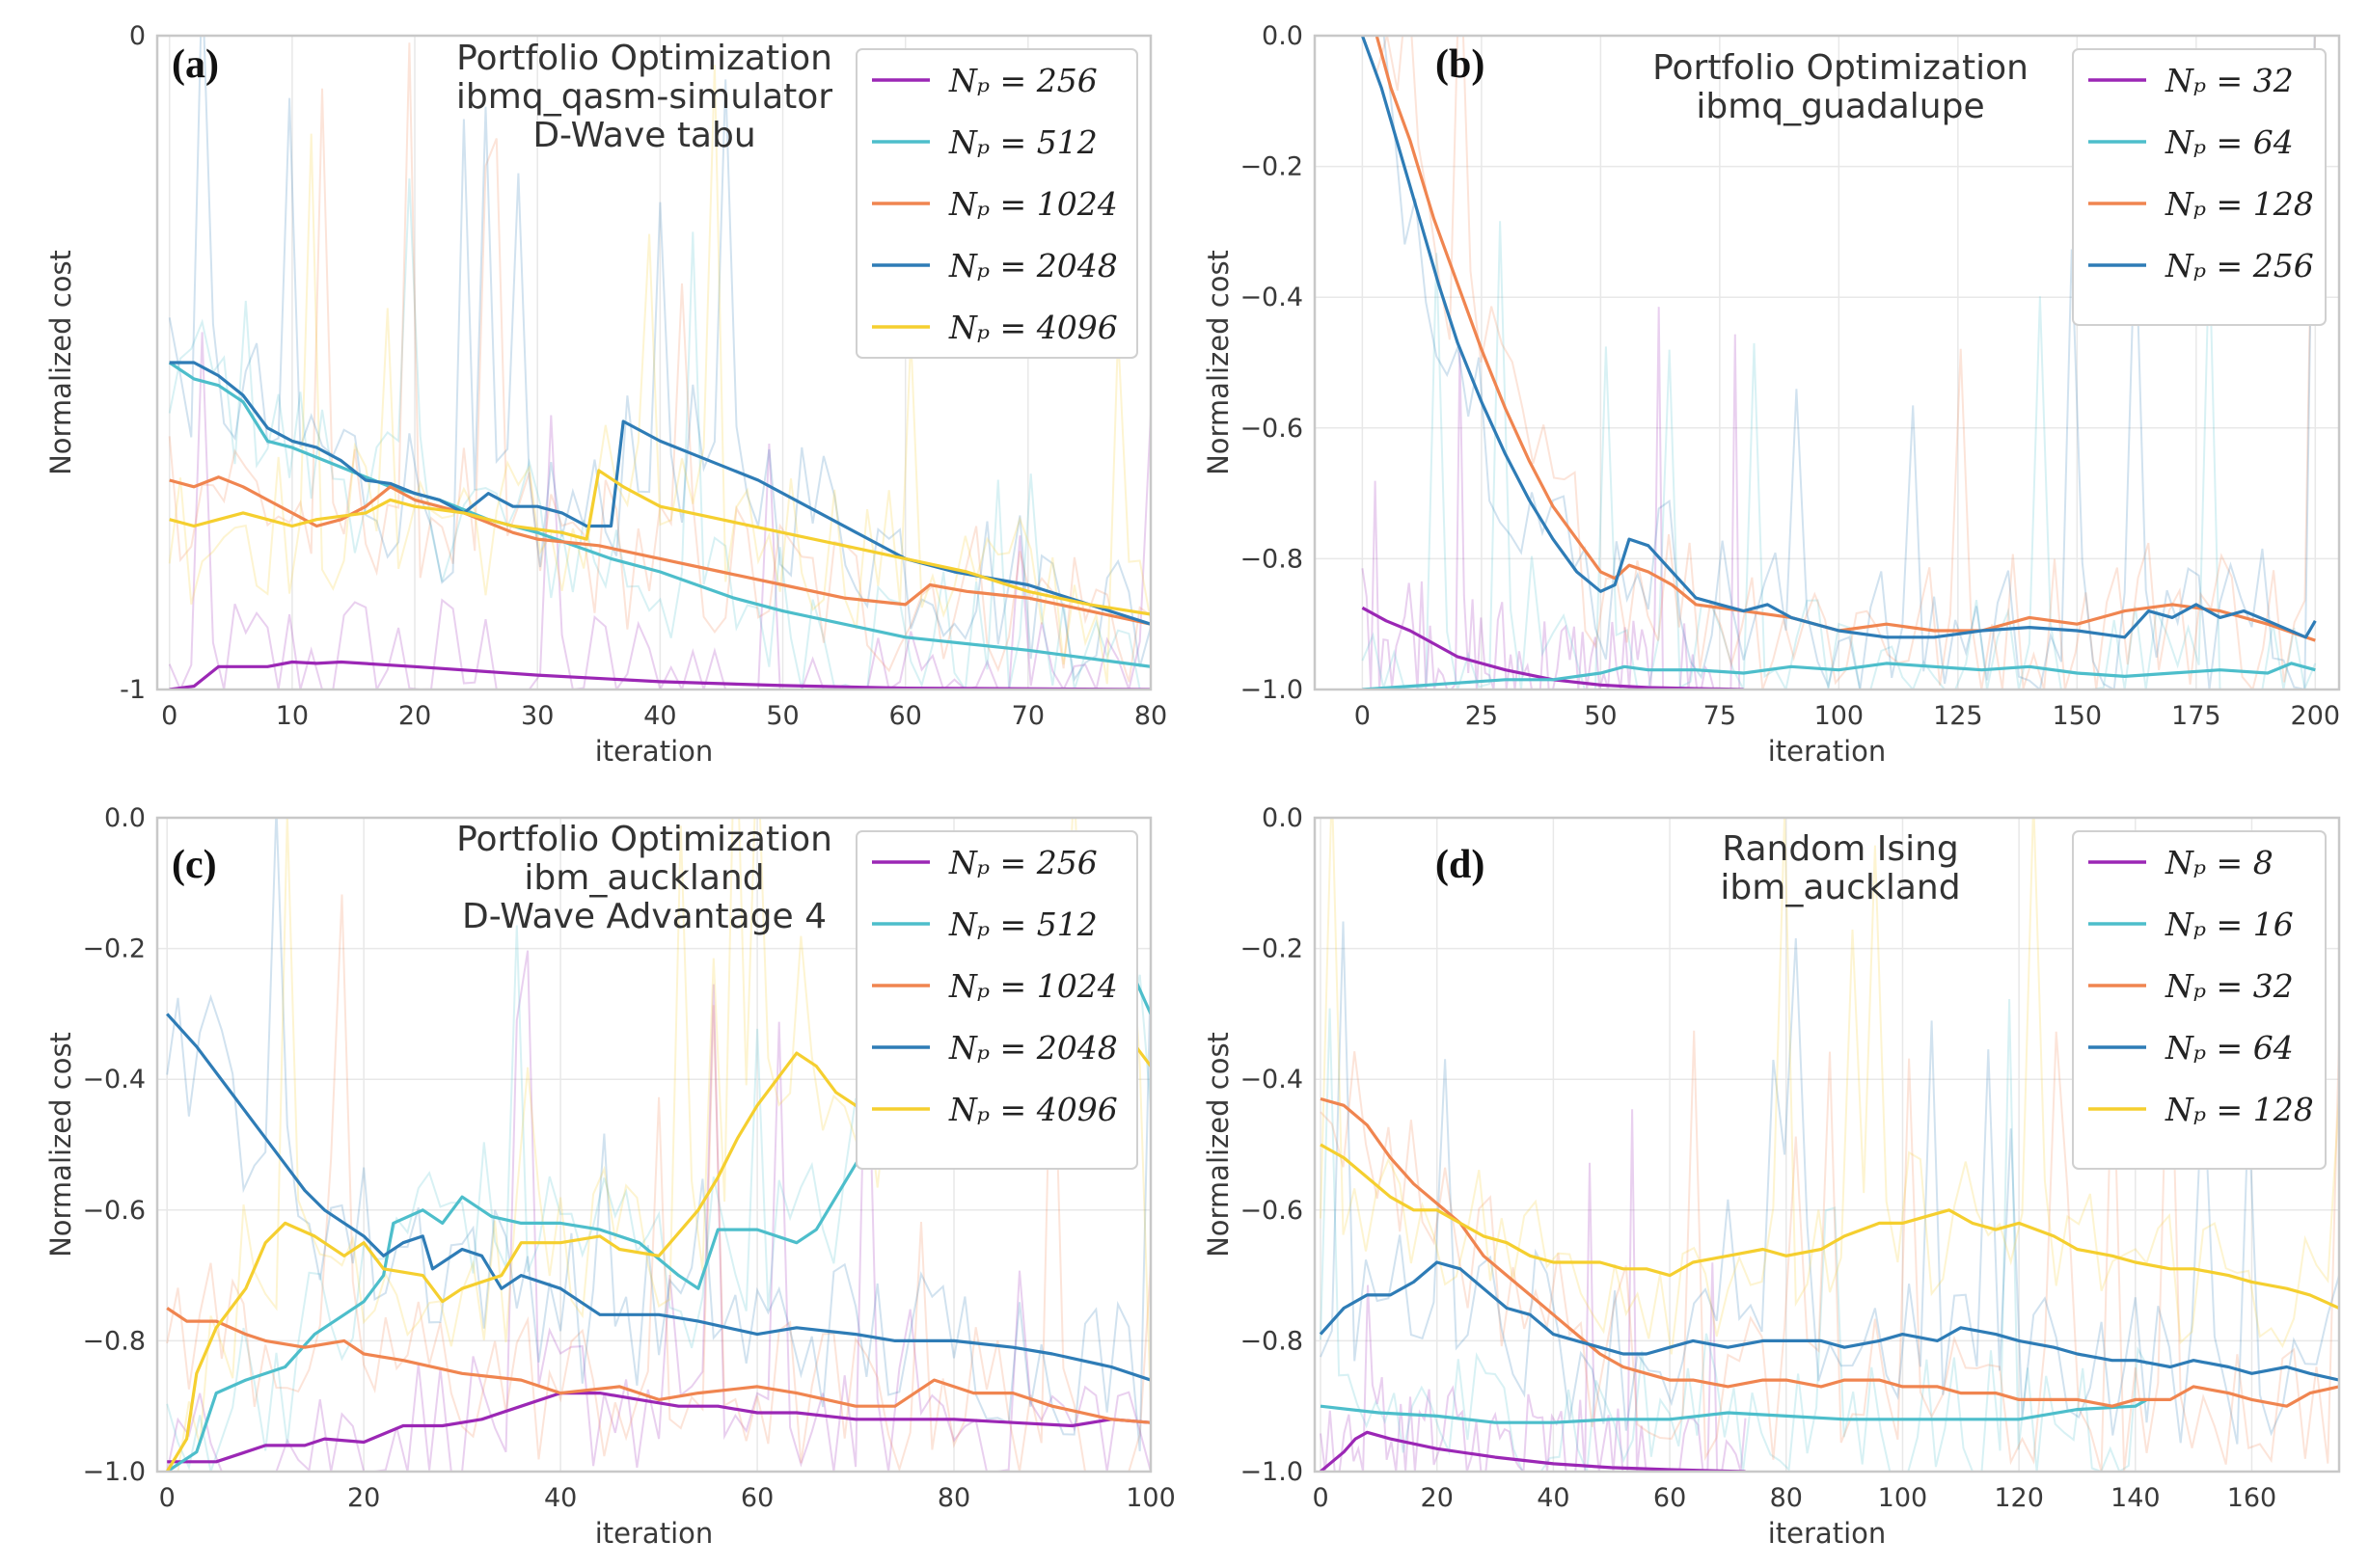  I want to click on x-tick-label: 25, so click(1482, 716).